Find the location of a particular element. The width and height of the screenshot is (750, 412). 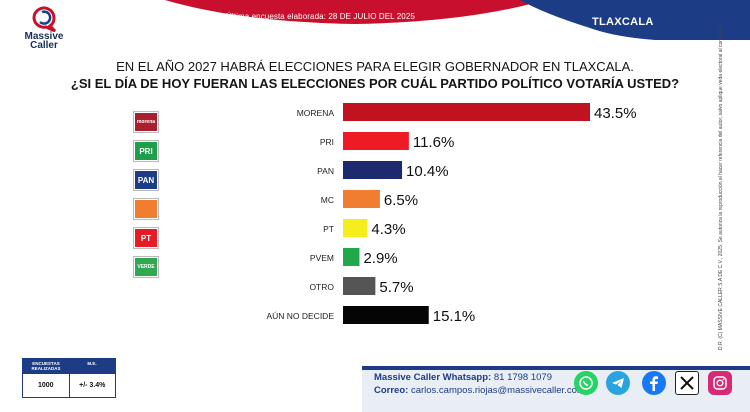

whatsapp-line: Massive Caller Whatsapp: 81 1798 1079 is located at coordinates (479, 377).